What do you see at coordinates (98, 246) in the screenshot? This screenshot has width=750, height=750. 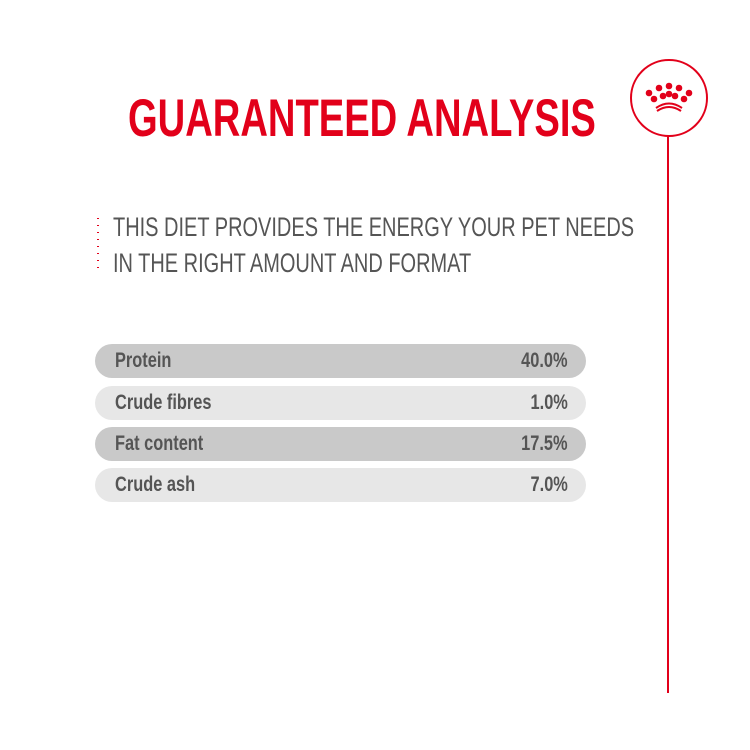 I see `dotted-divider` at bounding box center [98, 246].